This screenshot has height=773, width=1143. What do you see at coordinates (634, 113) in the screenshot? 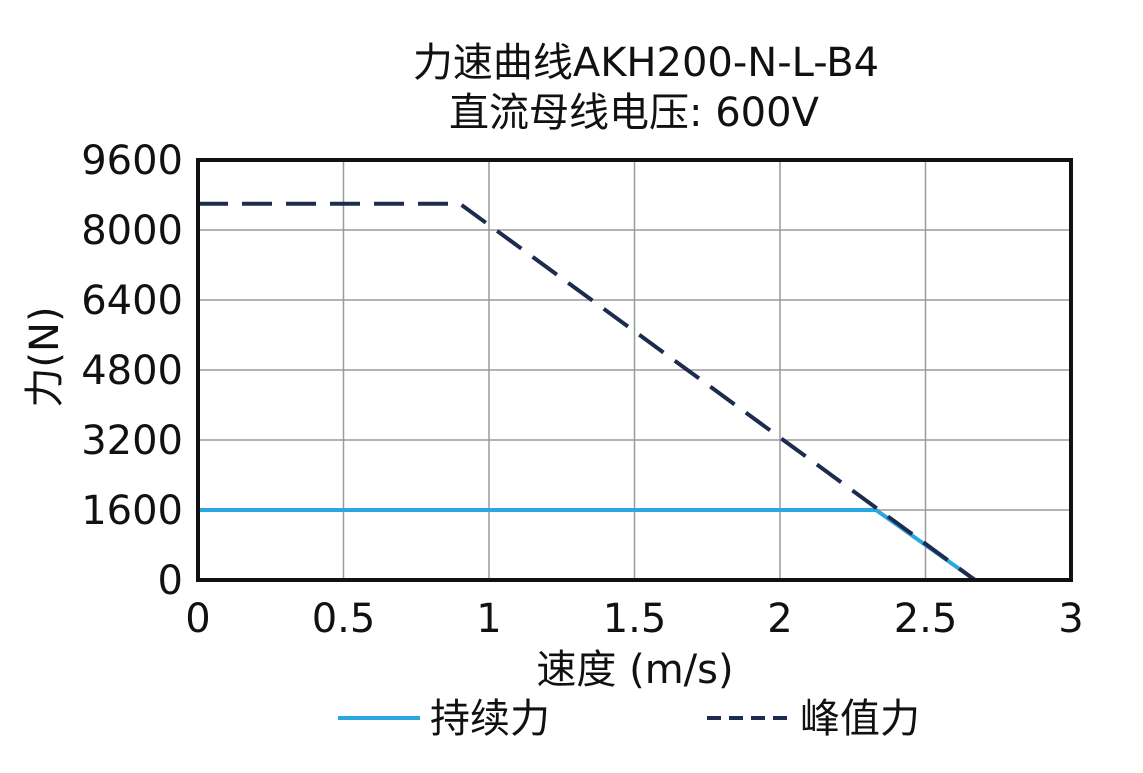
I see `chart-subtitle: 直流母线电压: 600V` at bounding box center [634, 113].